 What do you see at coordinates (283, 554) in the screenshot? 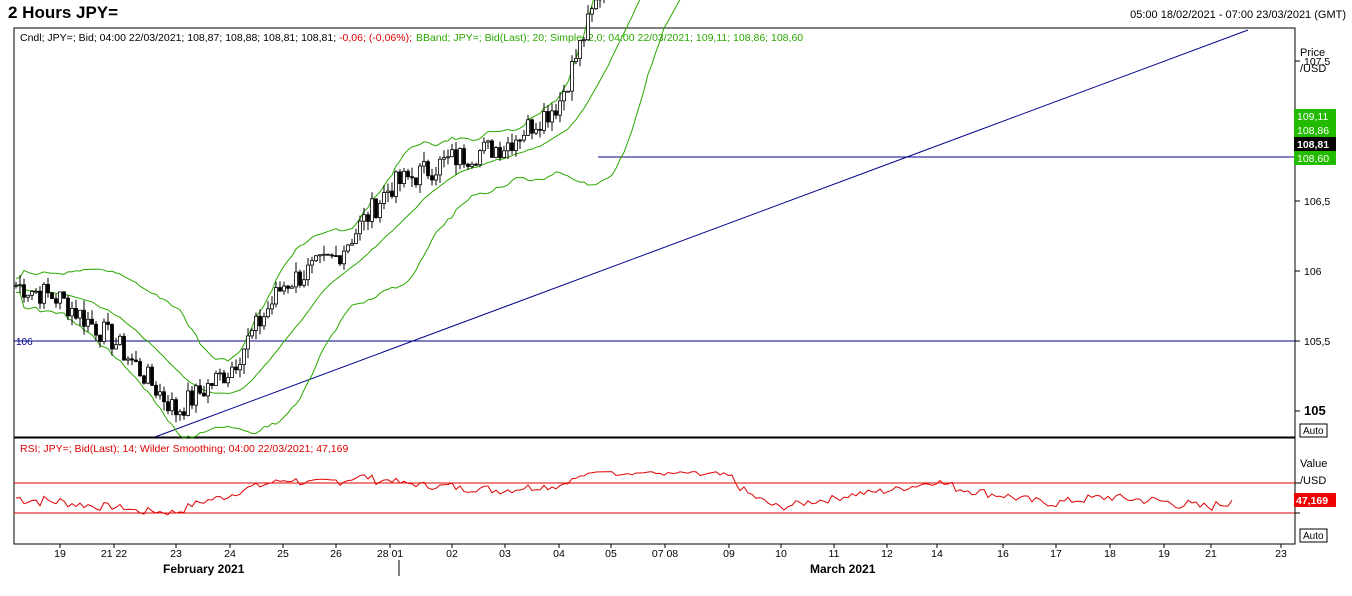
I see `day-tick-label: 25` at bounding box center [283, 554].